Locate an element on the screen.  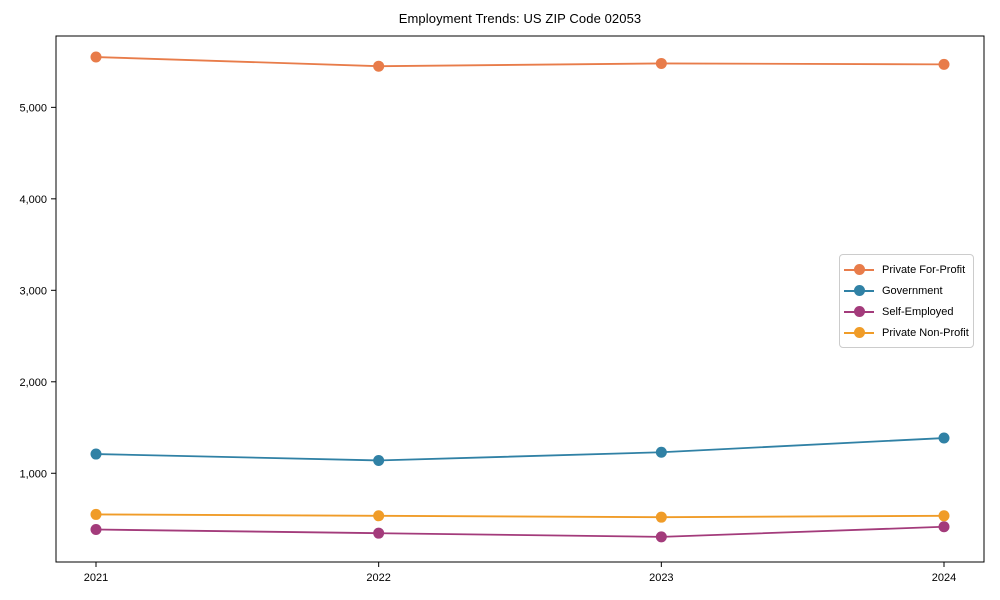
legend-item-private-for-profit: Private For-Profit is located at coordinates (904, 269).